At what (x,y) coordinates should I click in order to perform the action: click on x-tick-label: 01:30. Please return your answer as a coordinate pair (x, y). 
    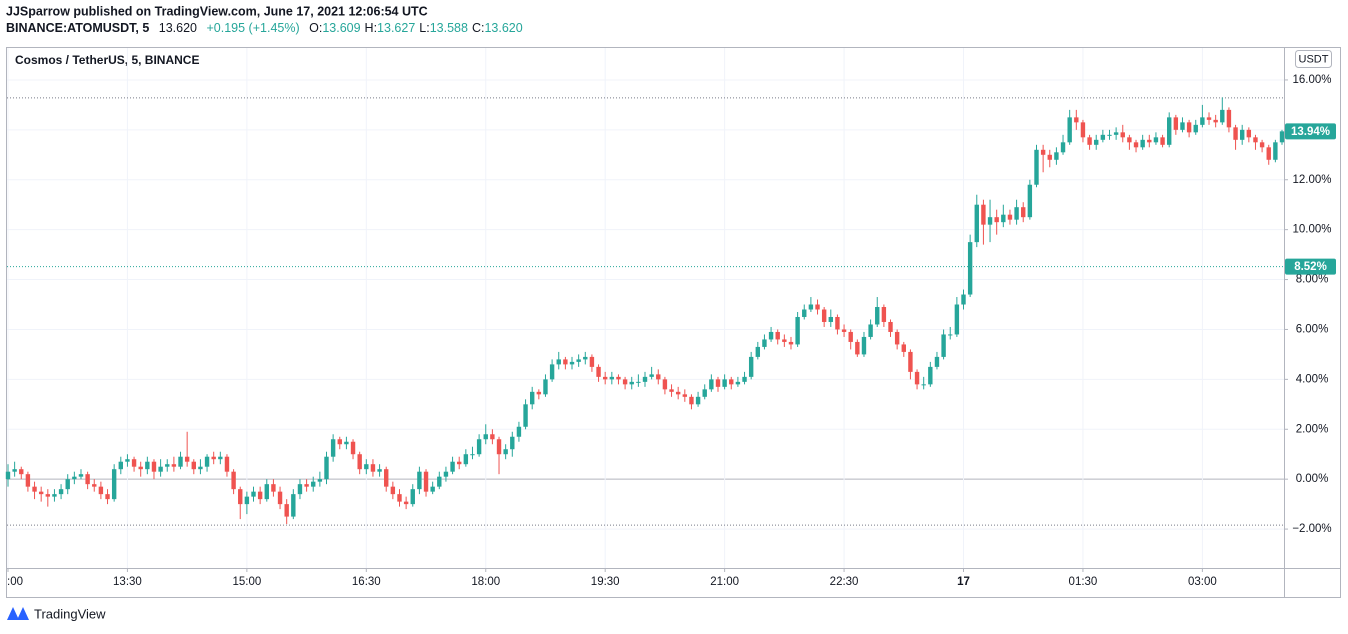
    Looking at the image, I should click on (1083, 582).